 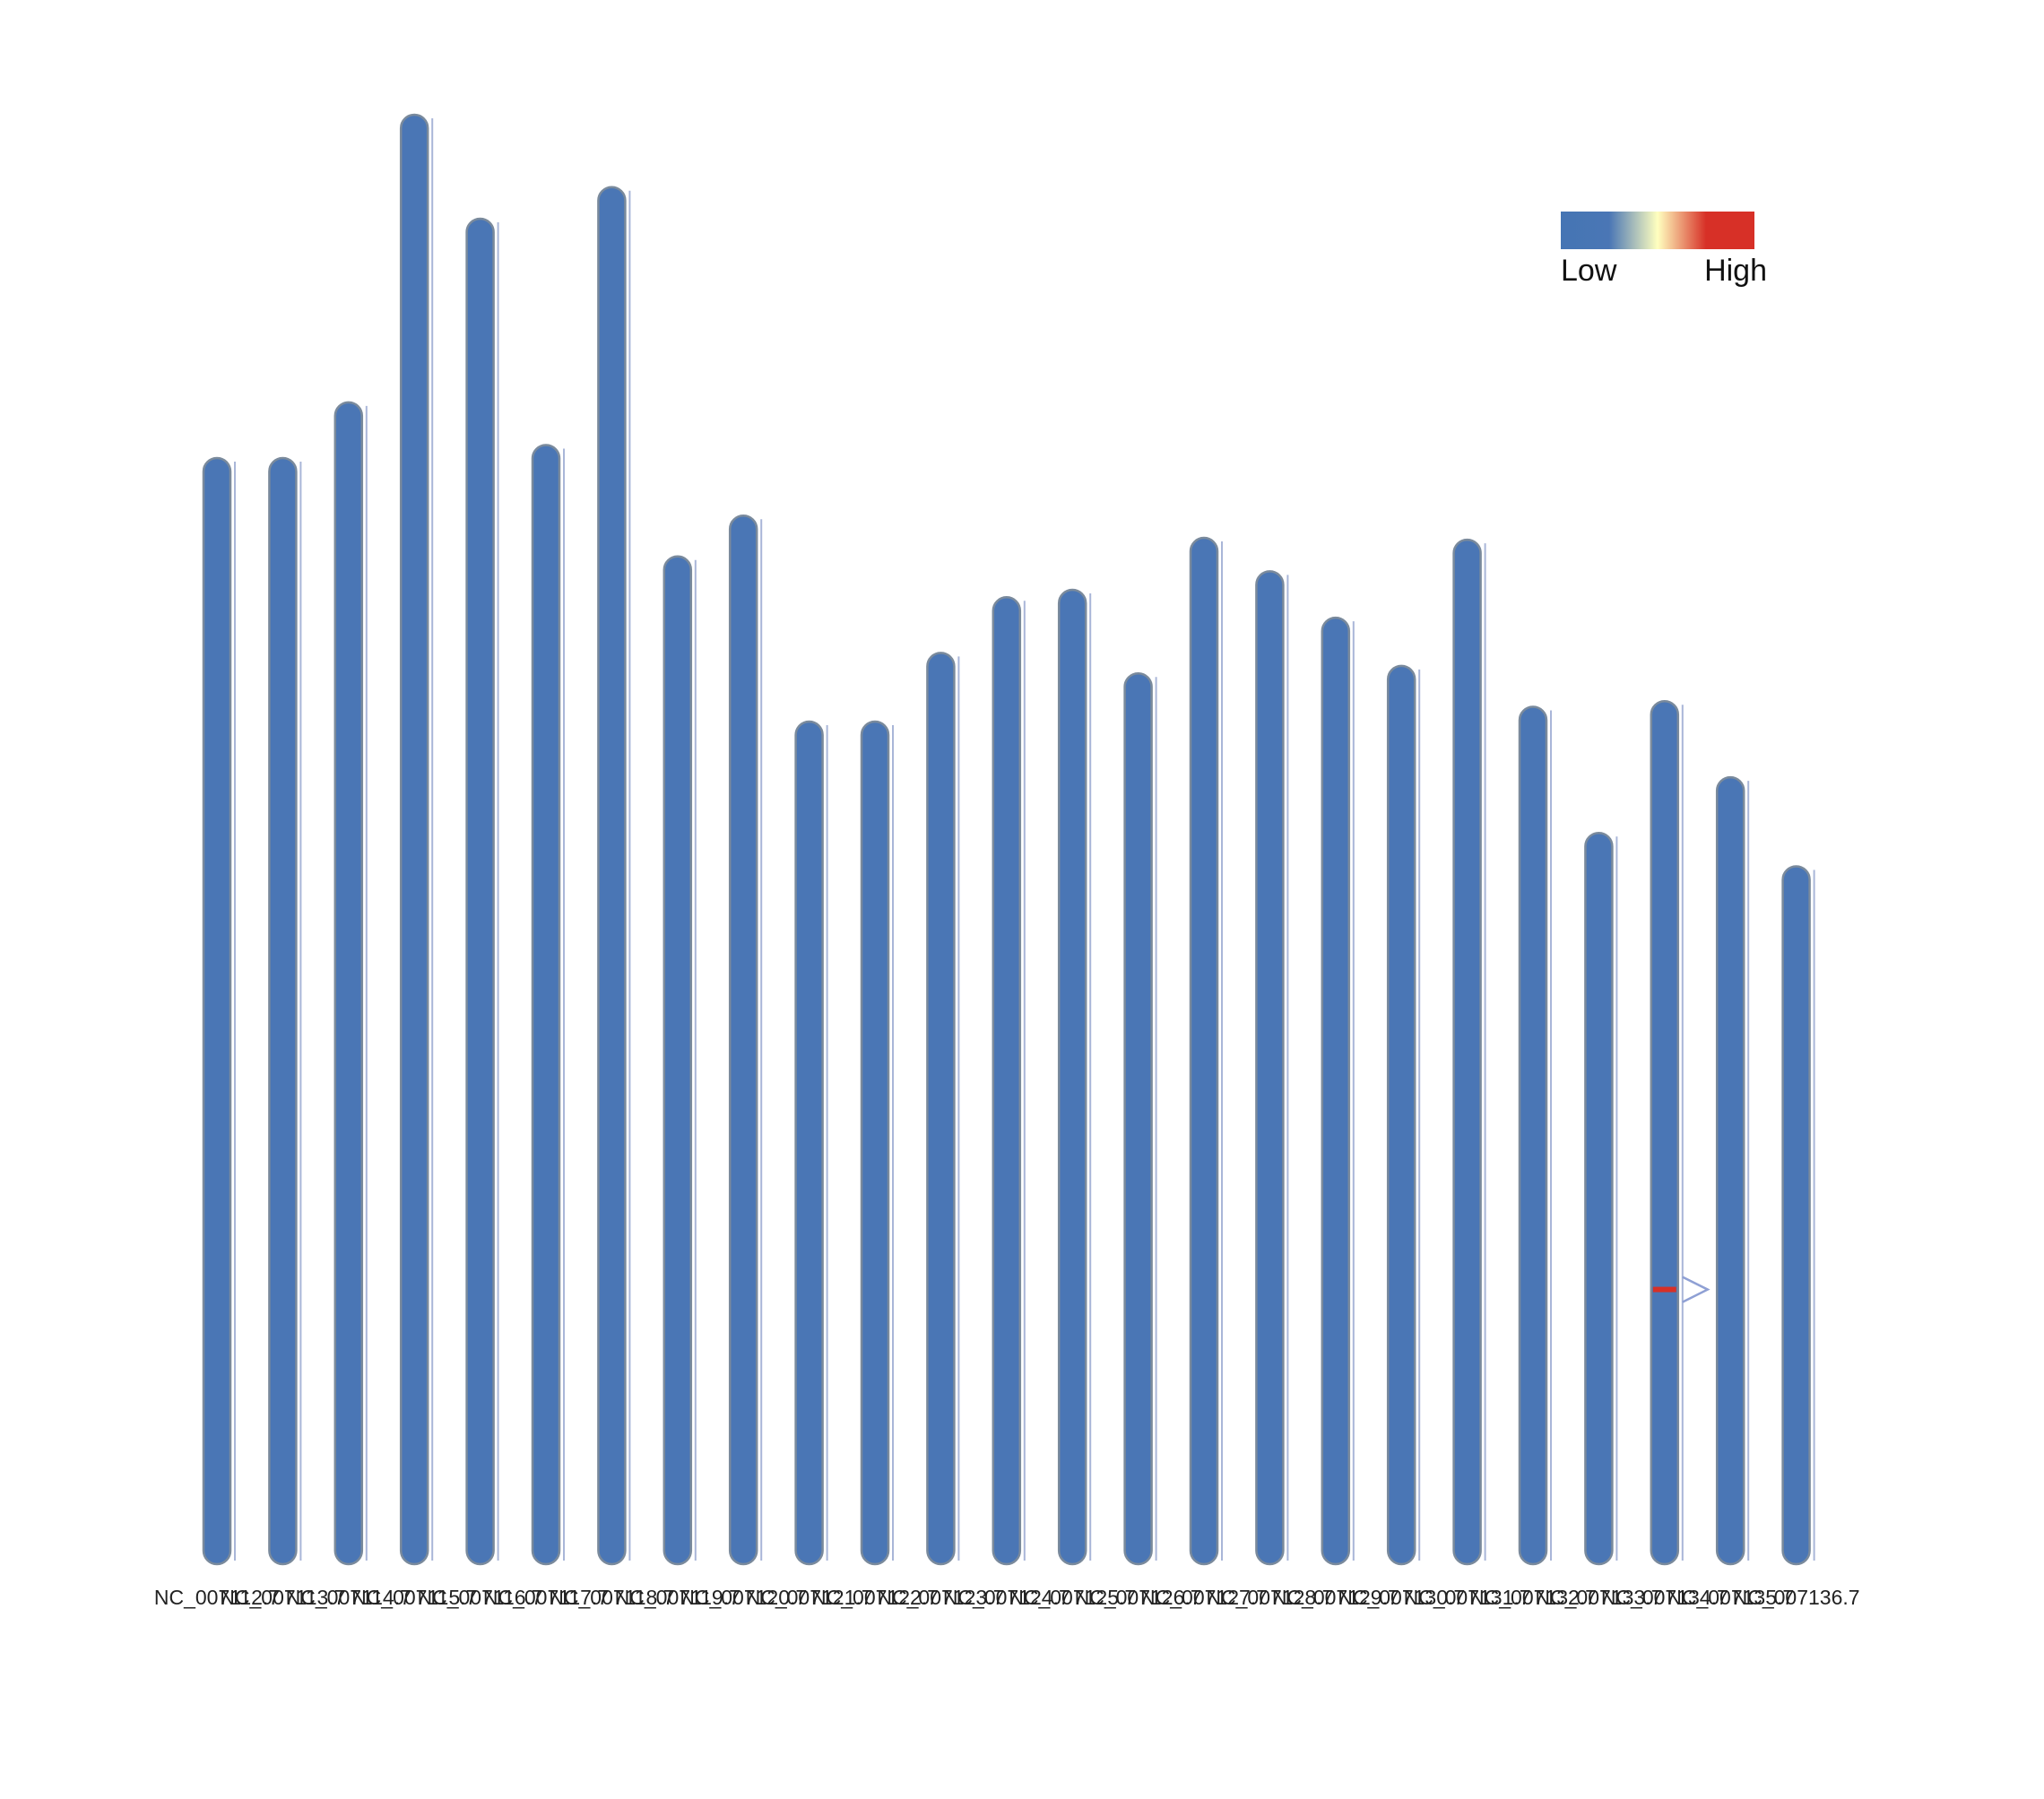 What do you see at coordinates (743, 1597) in the screenshot?
I see `x-tick-label: NC_007120.7` at bounding box center [743, 1597].